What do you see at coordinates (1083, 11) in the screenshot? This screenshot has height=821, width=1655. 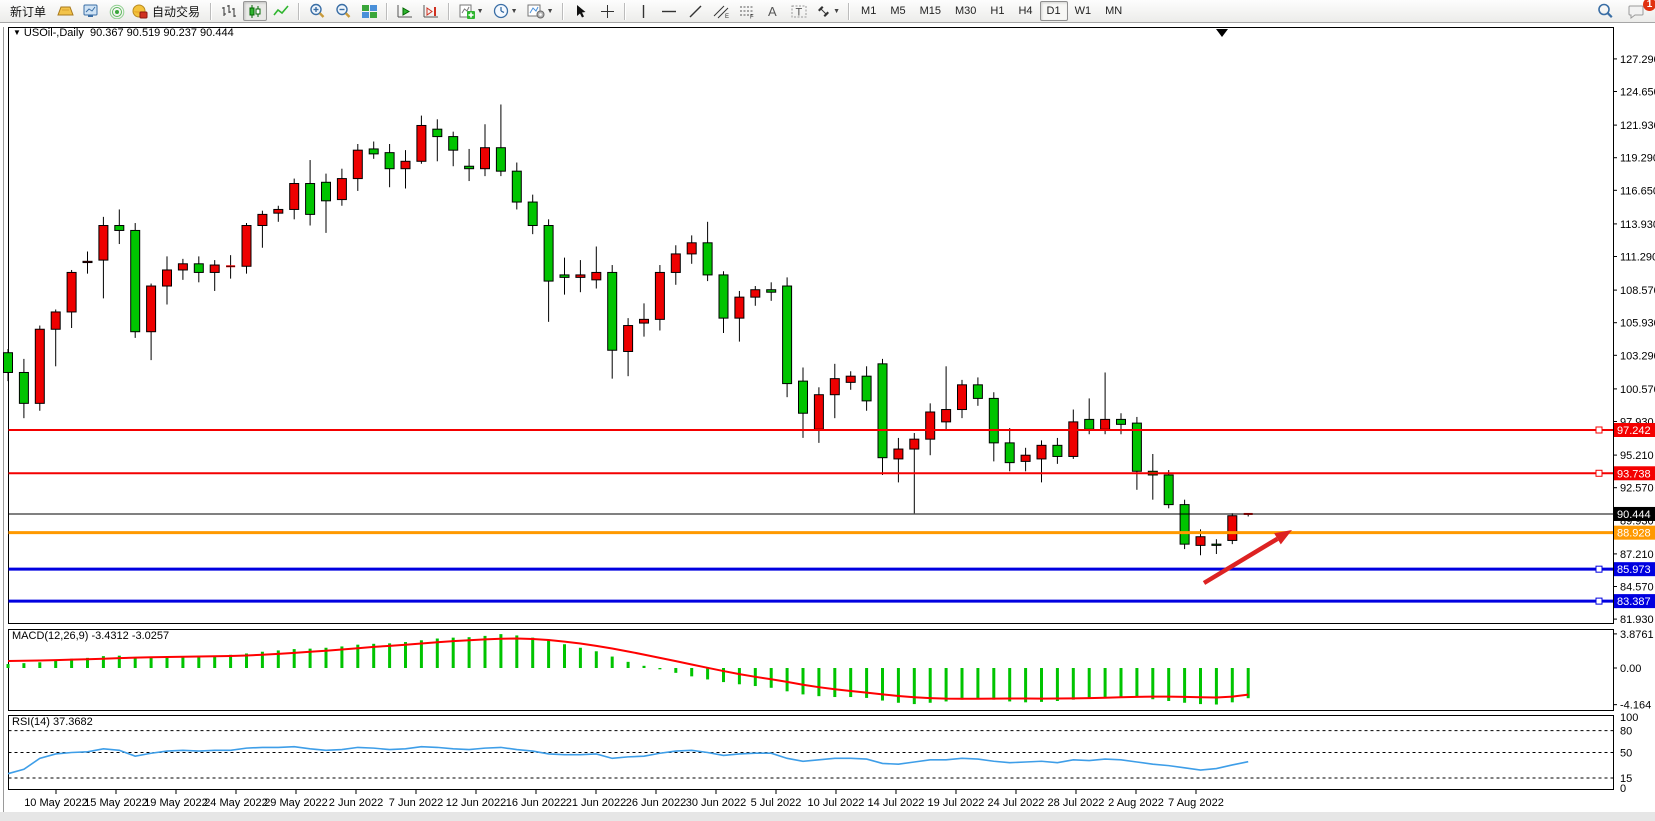 I see `timeframe-w1: W1` at bounding box center [1083, 11].